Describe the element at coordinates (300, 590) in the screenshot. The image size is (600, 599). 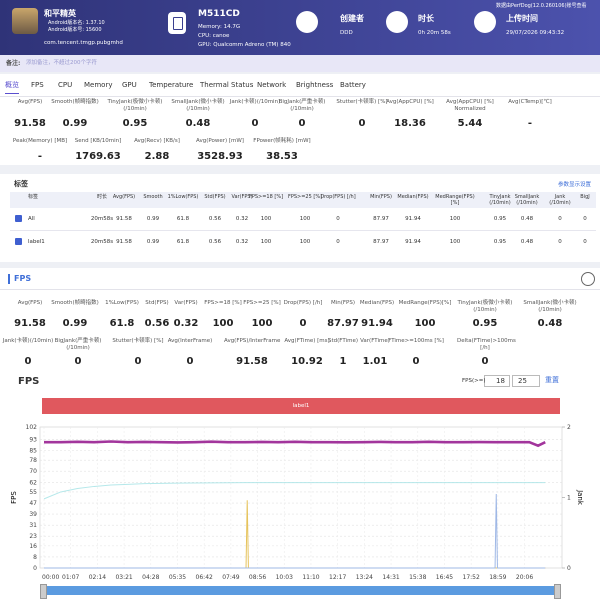
I see `range-slider` at that location.